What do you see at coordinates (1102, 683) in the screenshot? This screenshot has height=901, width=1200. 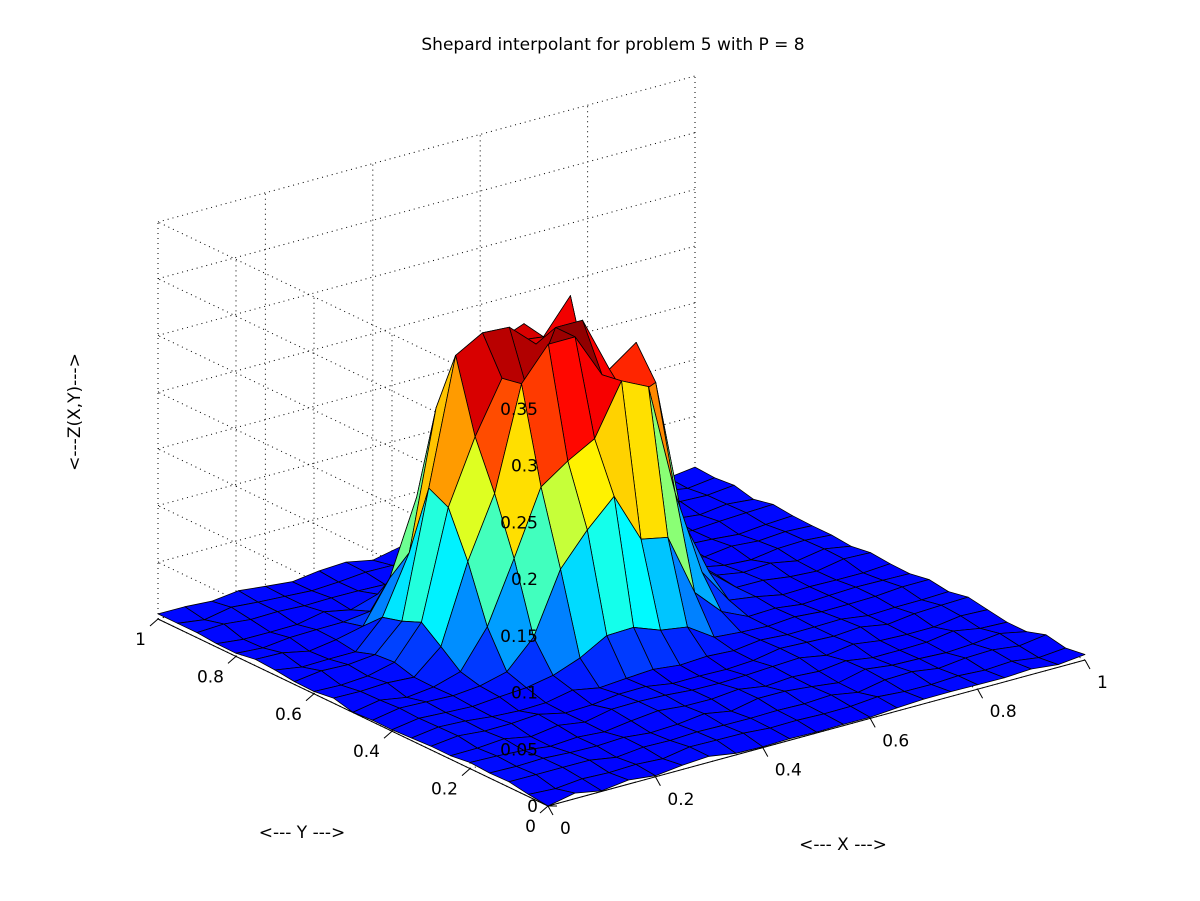 I see `x-tick-label: 1` at bounding box center [1102, 683].